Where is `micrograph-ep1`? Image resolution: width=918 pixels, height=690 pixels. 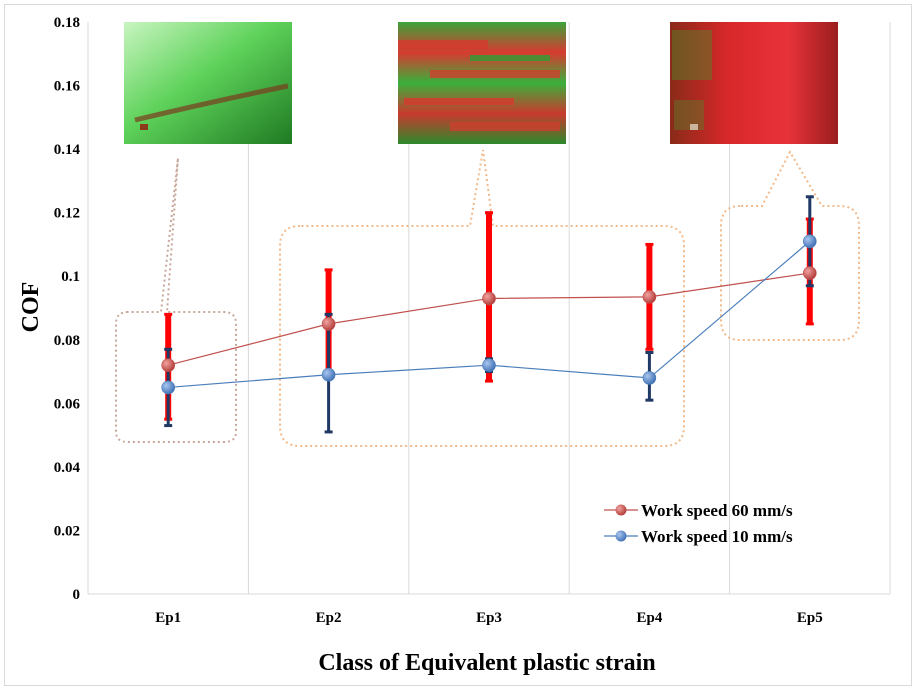
micrograph-ep1 is located at coordinates (208, 83).